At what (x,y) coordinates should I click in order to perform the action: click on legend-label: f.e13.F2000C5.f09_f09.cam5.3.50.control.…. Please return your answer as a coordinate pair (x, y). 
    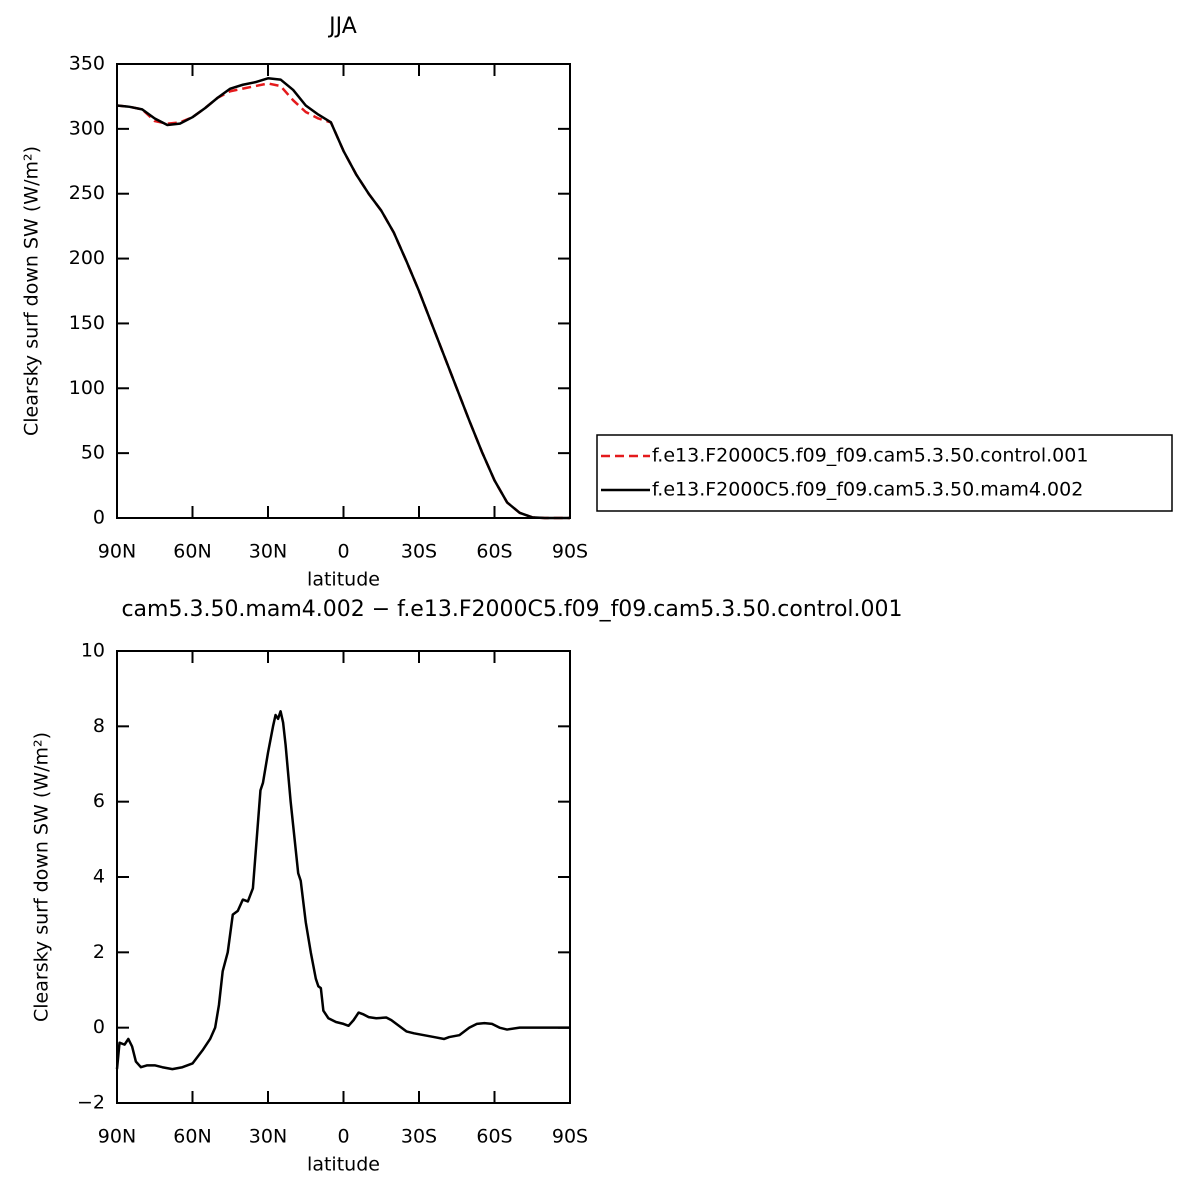
    Looking at the image, I should click on (870, 456).